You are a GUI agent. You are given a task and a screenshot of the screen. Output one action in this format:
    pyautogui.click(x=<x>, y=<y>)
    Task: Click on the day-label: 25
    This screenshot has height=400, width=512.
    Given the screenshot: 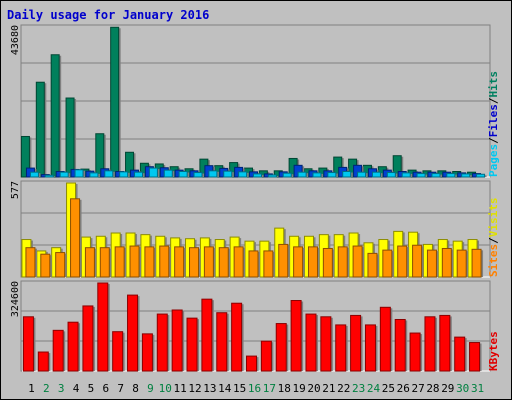 What is the action you would take?
    pyautogui.click(x=388, y=388)
    